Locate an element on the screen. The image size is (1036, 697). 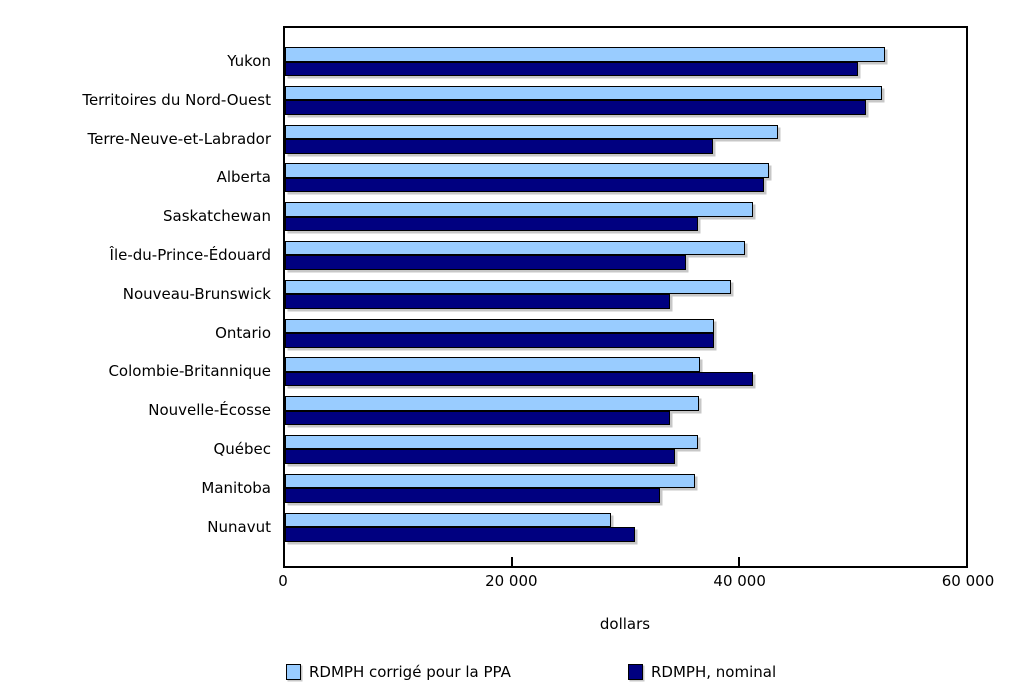
x-axis-tick-label: 0 is located at coordinates (283, 581).